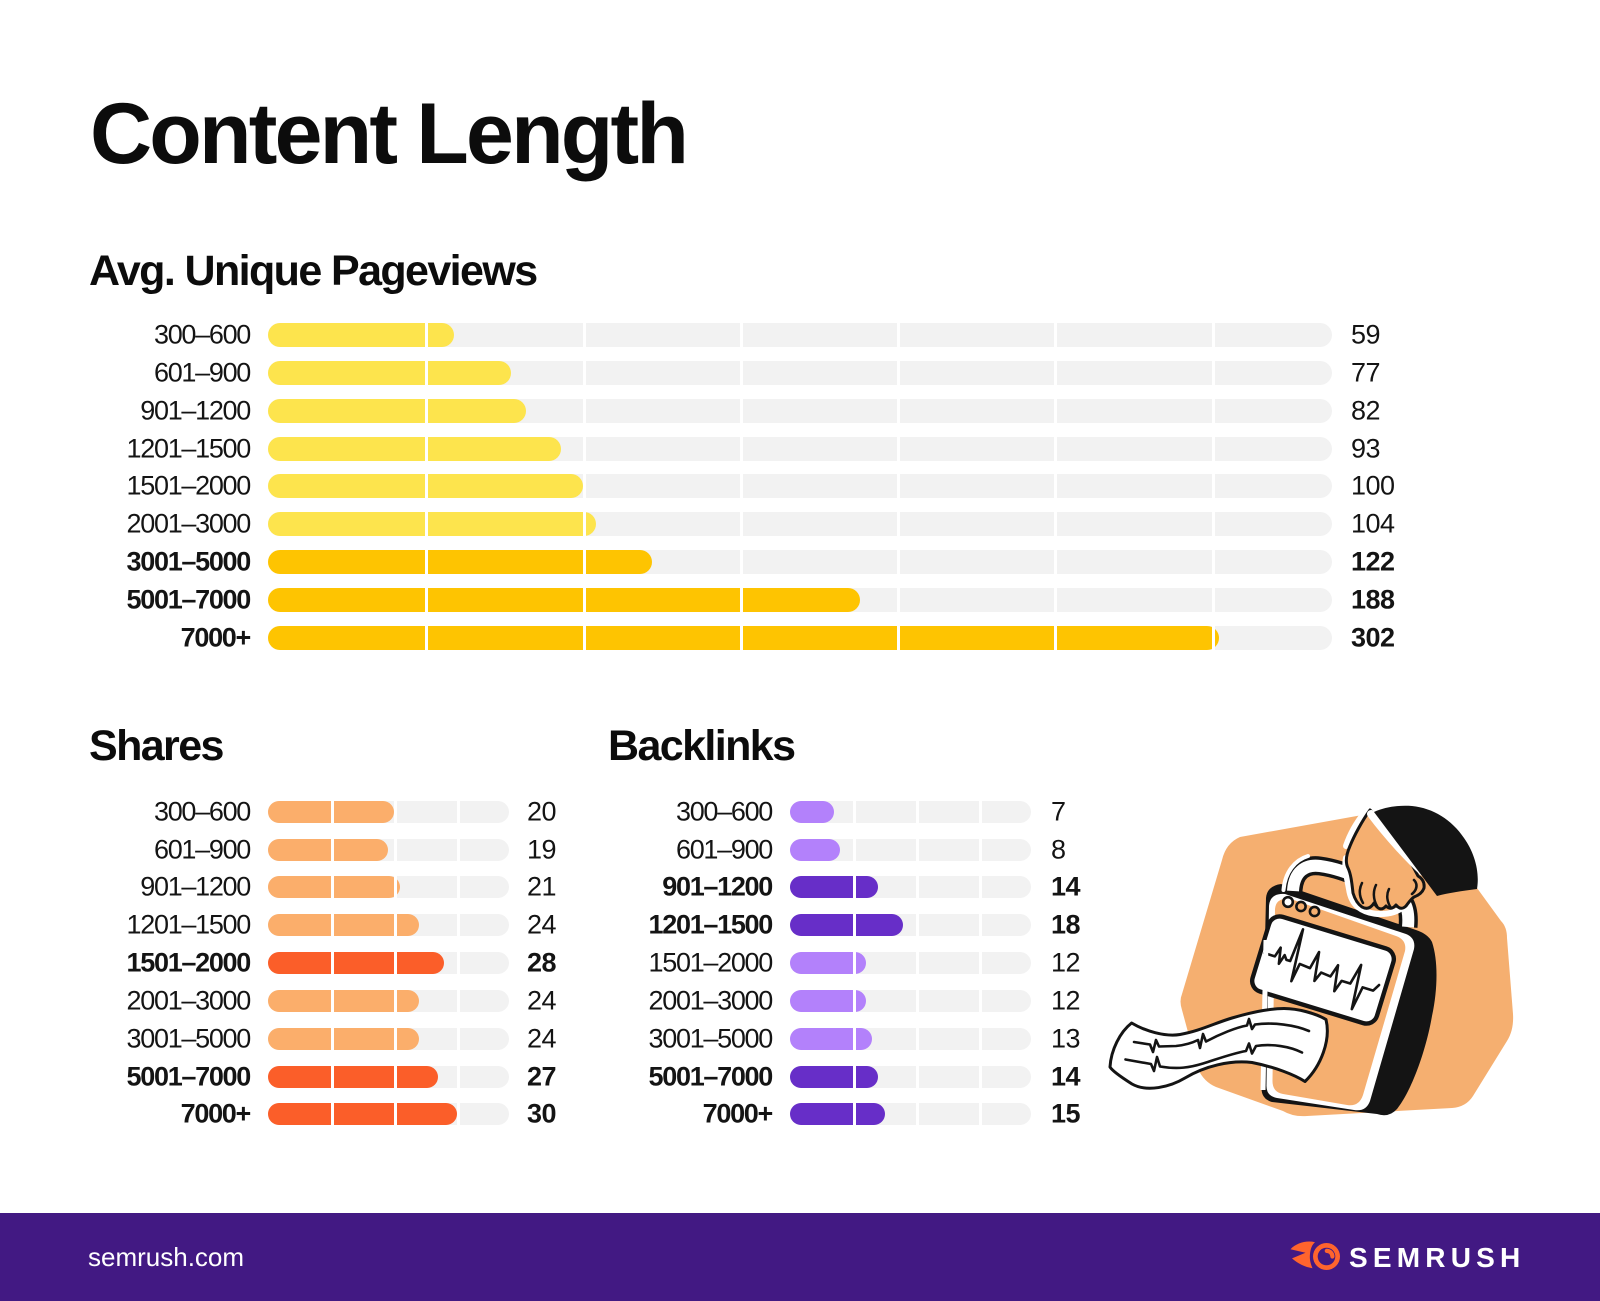 Image resolution: width=1600 pixels, height=1301 pixels. Describe the element at coordinates (1437, 1257) in the screenshot. I see `svg-text: SEMRUSH` at that location.